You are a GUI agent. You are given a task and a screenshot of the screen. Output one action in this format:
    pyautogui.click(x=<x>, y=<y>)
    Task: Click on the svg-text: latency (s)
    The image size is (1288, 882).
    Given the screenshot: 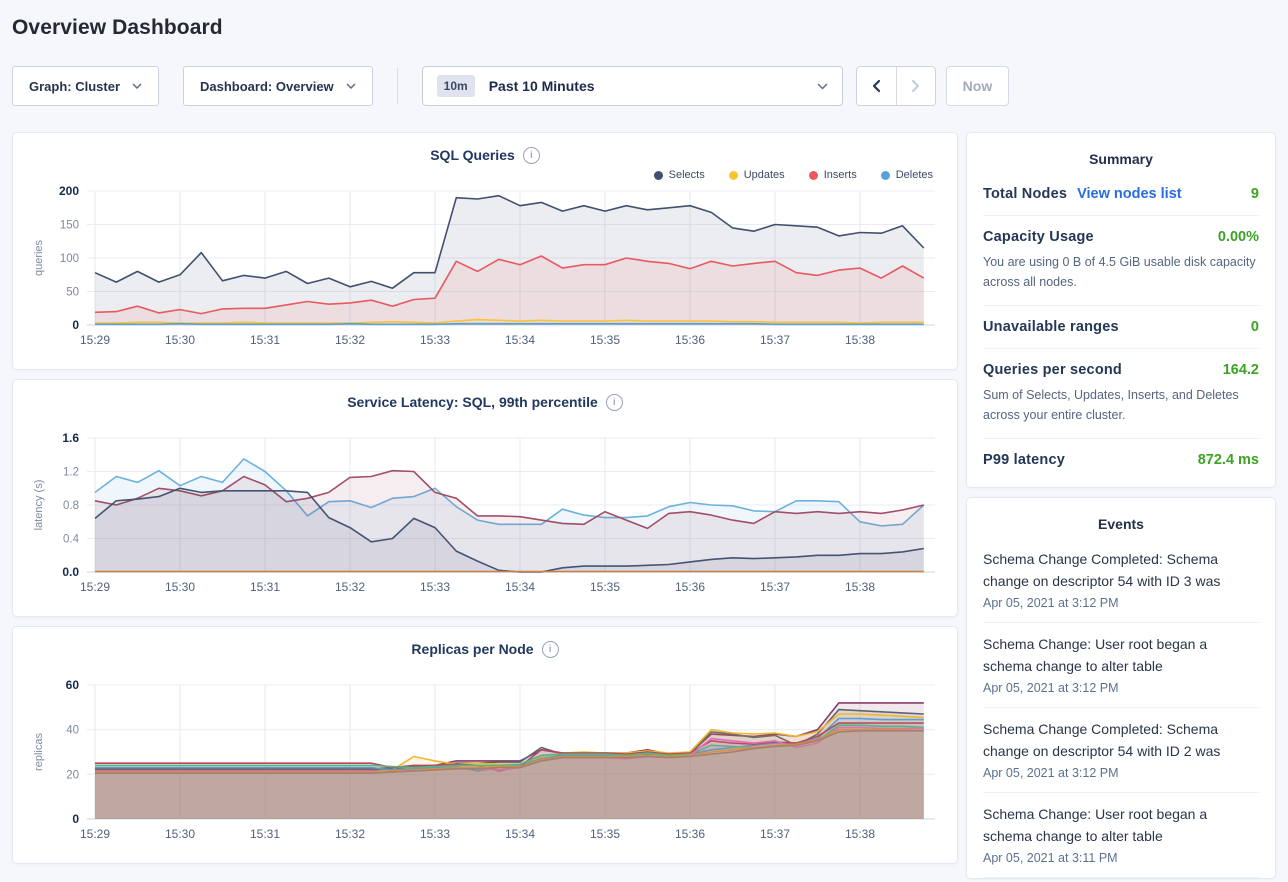 What is the action you would take?
    pyautogui.click(x=39, y=505)
    